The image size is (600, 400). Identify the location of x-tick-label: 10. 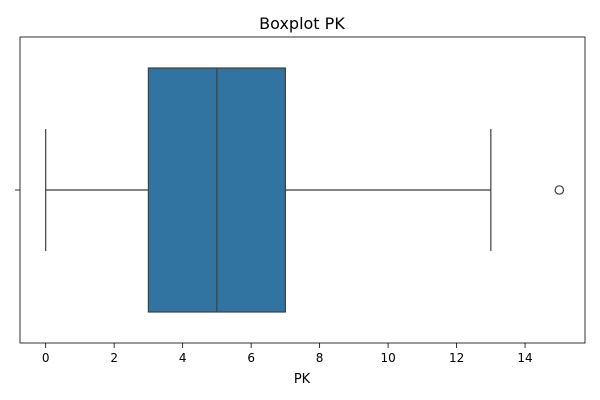
(387, 358).